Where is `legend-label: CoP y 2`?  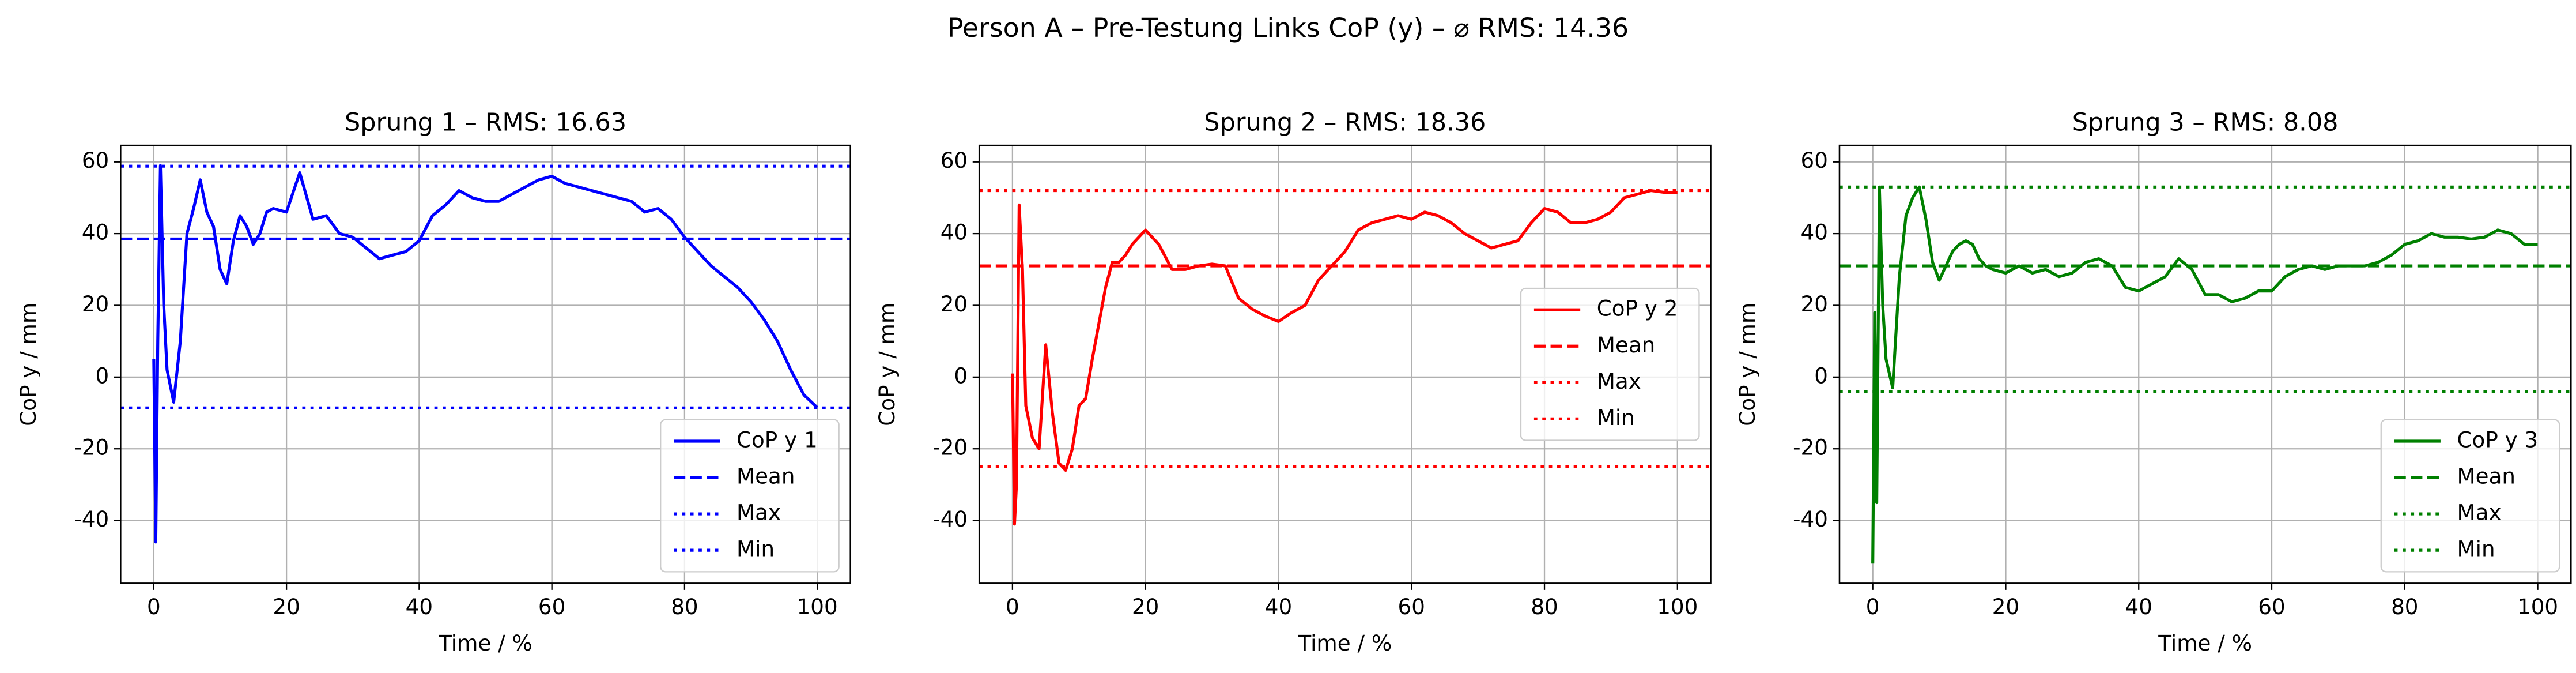
legend-label: CoP y 2 is located at coordinates (1637, 308).